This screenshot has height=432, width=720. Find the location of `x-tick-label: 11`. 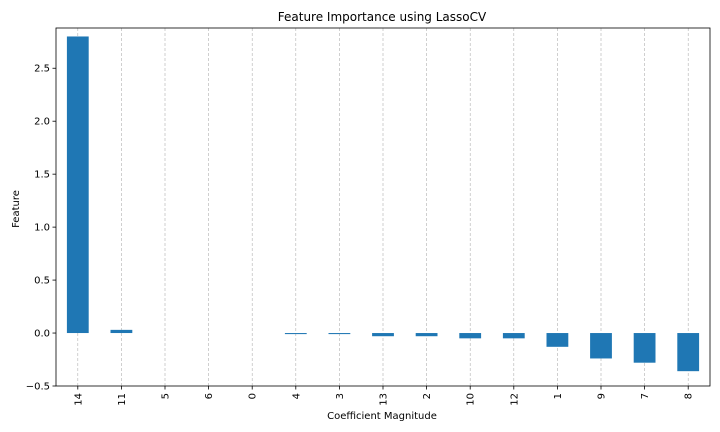

x-tick-label: 11 is located at coordinates (122, 399).